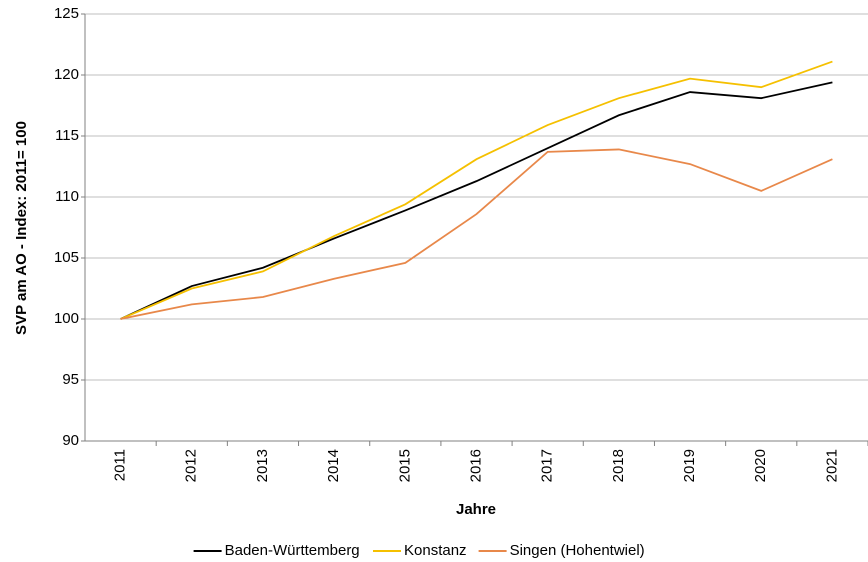  What do you see at coordinates (689, 465) in the screenshot?
I see `x-tick-label: 2019` at bounding box center [689, 465].